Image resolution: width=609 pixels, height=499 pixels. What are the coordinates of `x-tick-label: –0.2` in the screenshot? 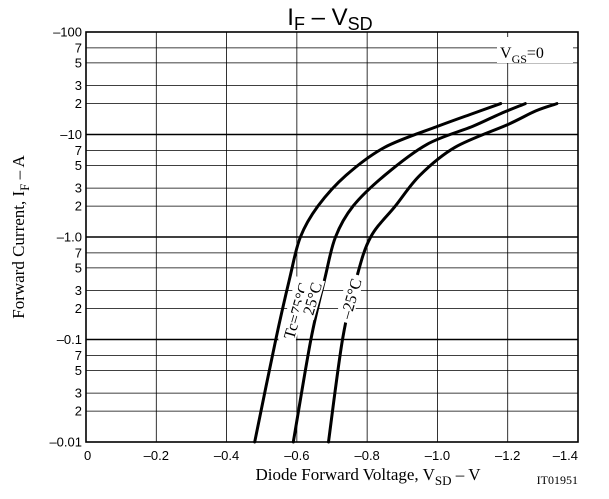 It's located at (156, 455).